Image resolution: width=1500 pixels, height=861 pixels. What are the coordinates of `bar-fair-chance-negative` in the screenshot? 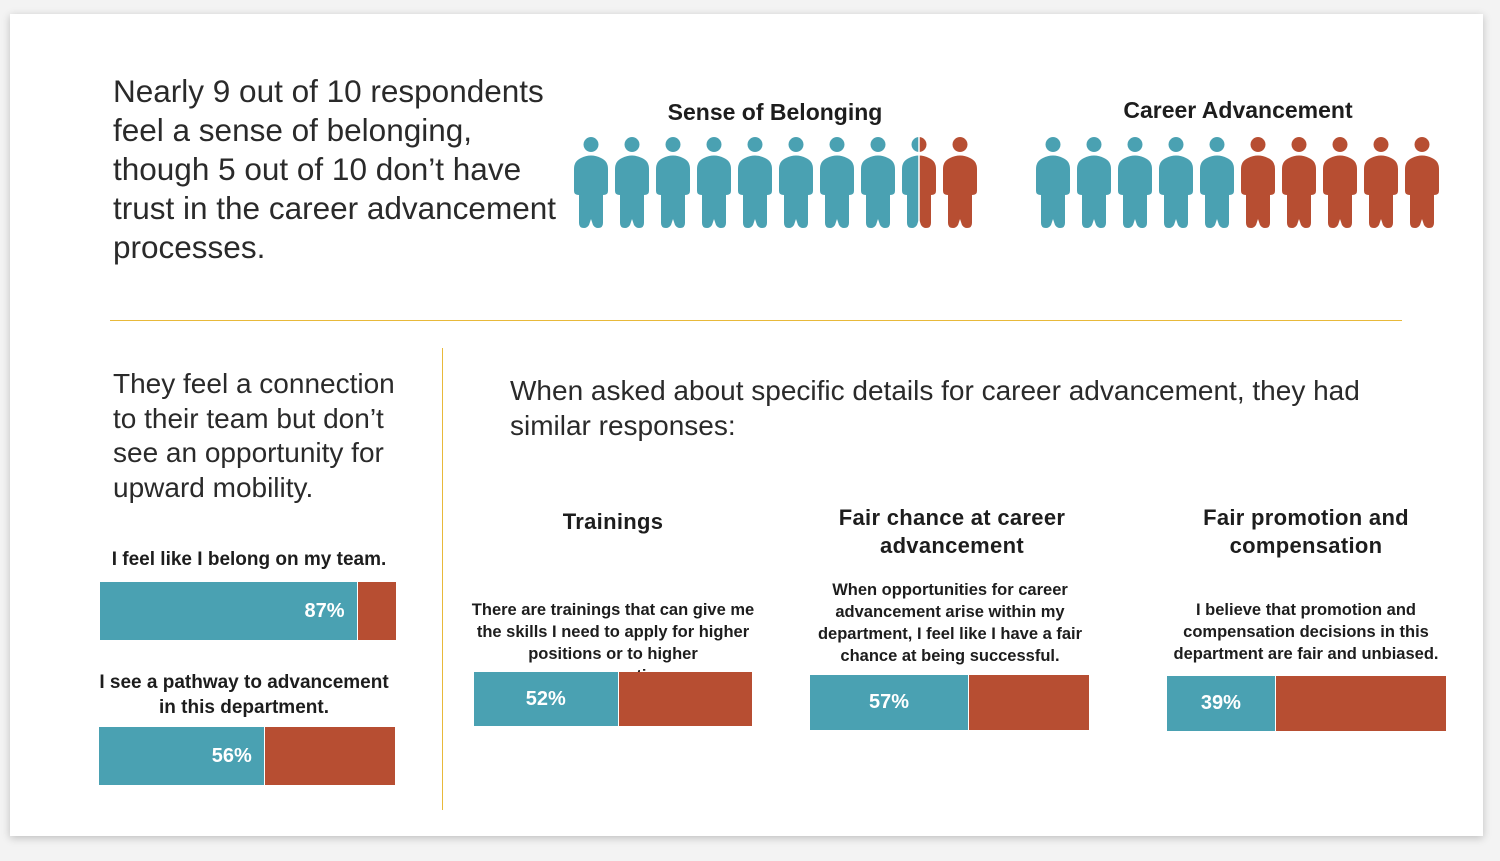 It's located at (1029, 702).